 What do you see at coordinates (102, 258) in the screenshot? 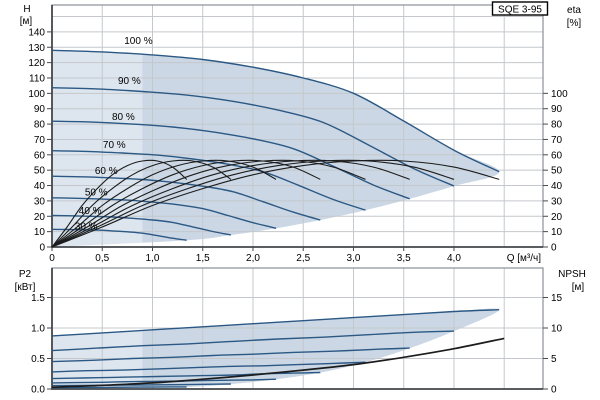
I see `x-tick-label: 0,5` at bounding box center [102, 258].